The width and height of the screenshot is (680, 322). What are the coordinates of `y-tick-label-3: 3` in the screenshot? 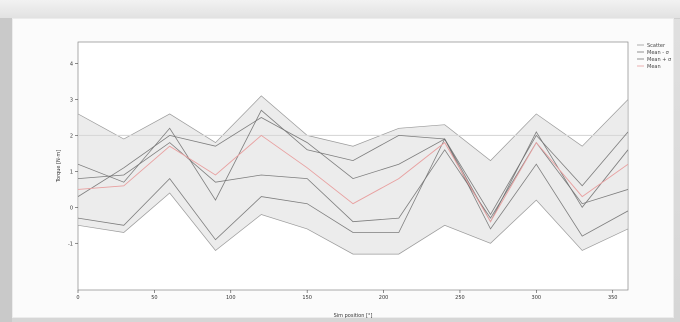 It's located at (71, 101).